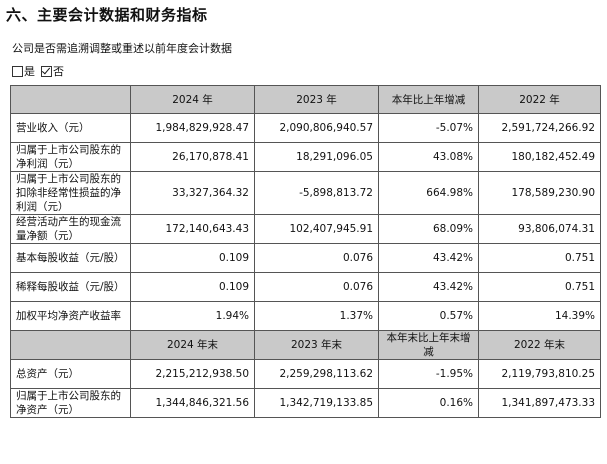 The image size is (607, 464). What do you see at coordinates (46, 71) in the screenshot?
I see `checkbox-no-checked` at bounding box center [46, 71].